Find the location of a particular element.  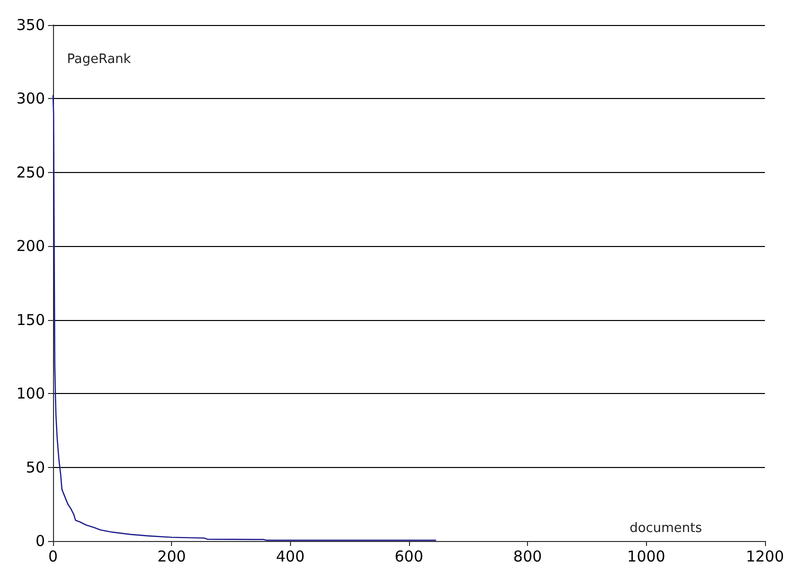

x-tick-label: 800 is located at coordinates (527, 557).